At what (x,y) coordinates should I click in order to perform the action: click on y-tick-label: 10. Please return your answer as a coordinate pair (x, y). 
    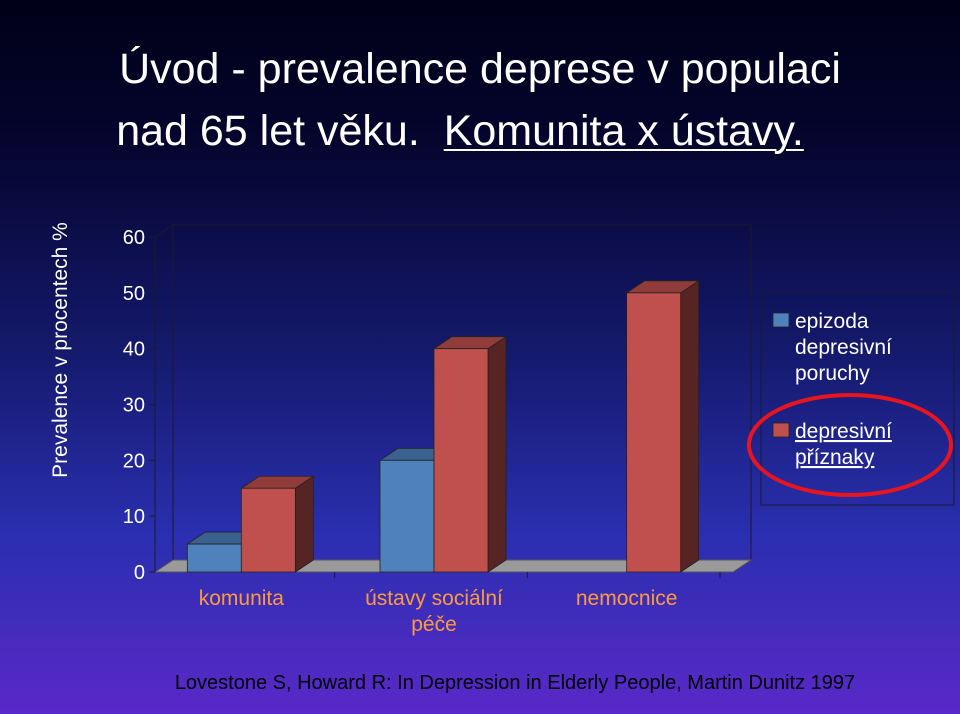
    Looking at the image, I should click on (134, 517).